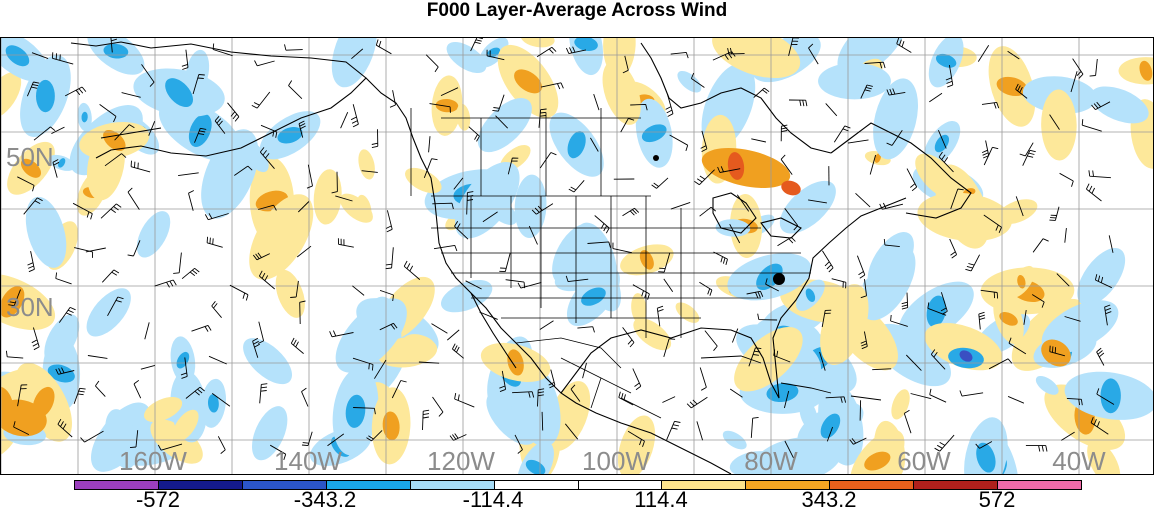 This screenshot has width=1154, height=512. What do you see at coordinates (493, 500) in the screenshot?
I see `colorbar-label-3: -114.4` at bounding box center [493, 500].